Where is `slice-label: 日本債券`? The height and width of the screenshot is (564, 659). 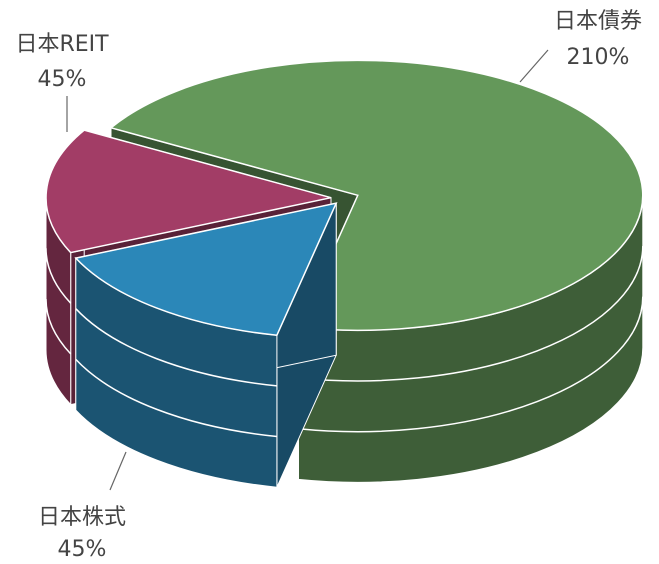 slice-label: 日本債券 is located at coordinates (598, 21).